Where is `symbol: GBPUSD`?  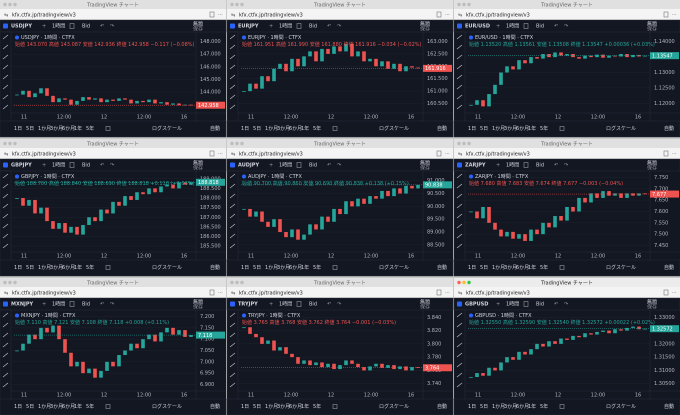
symbol: GBPUSD is located at coordinates (476, 305).